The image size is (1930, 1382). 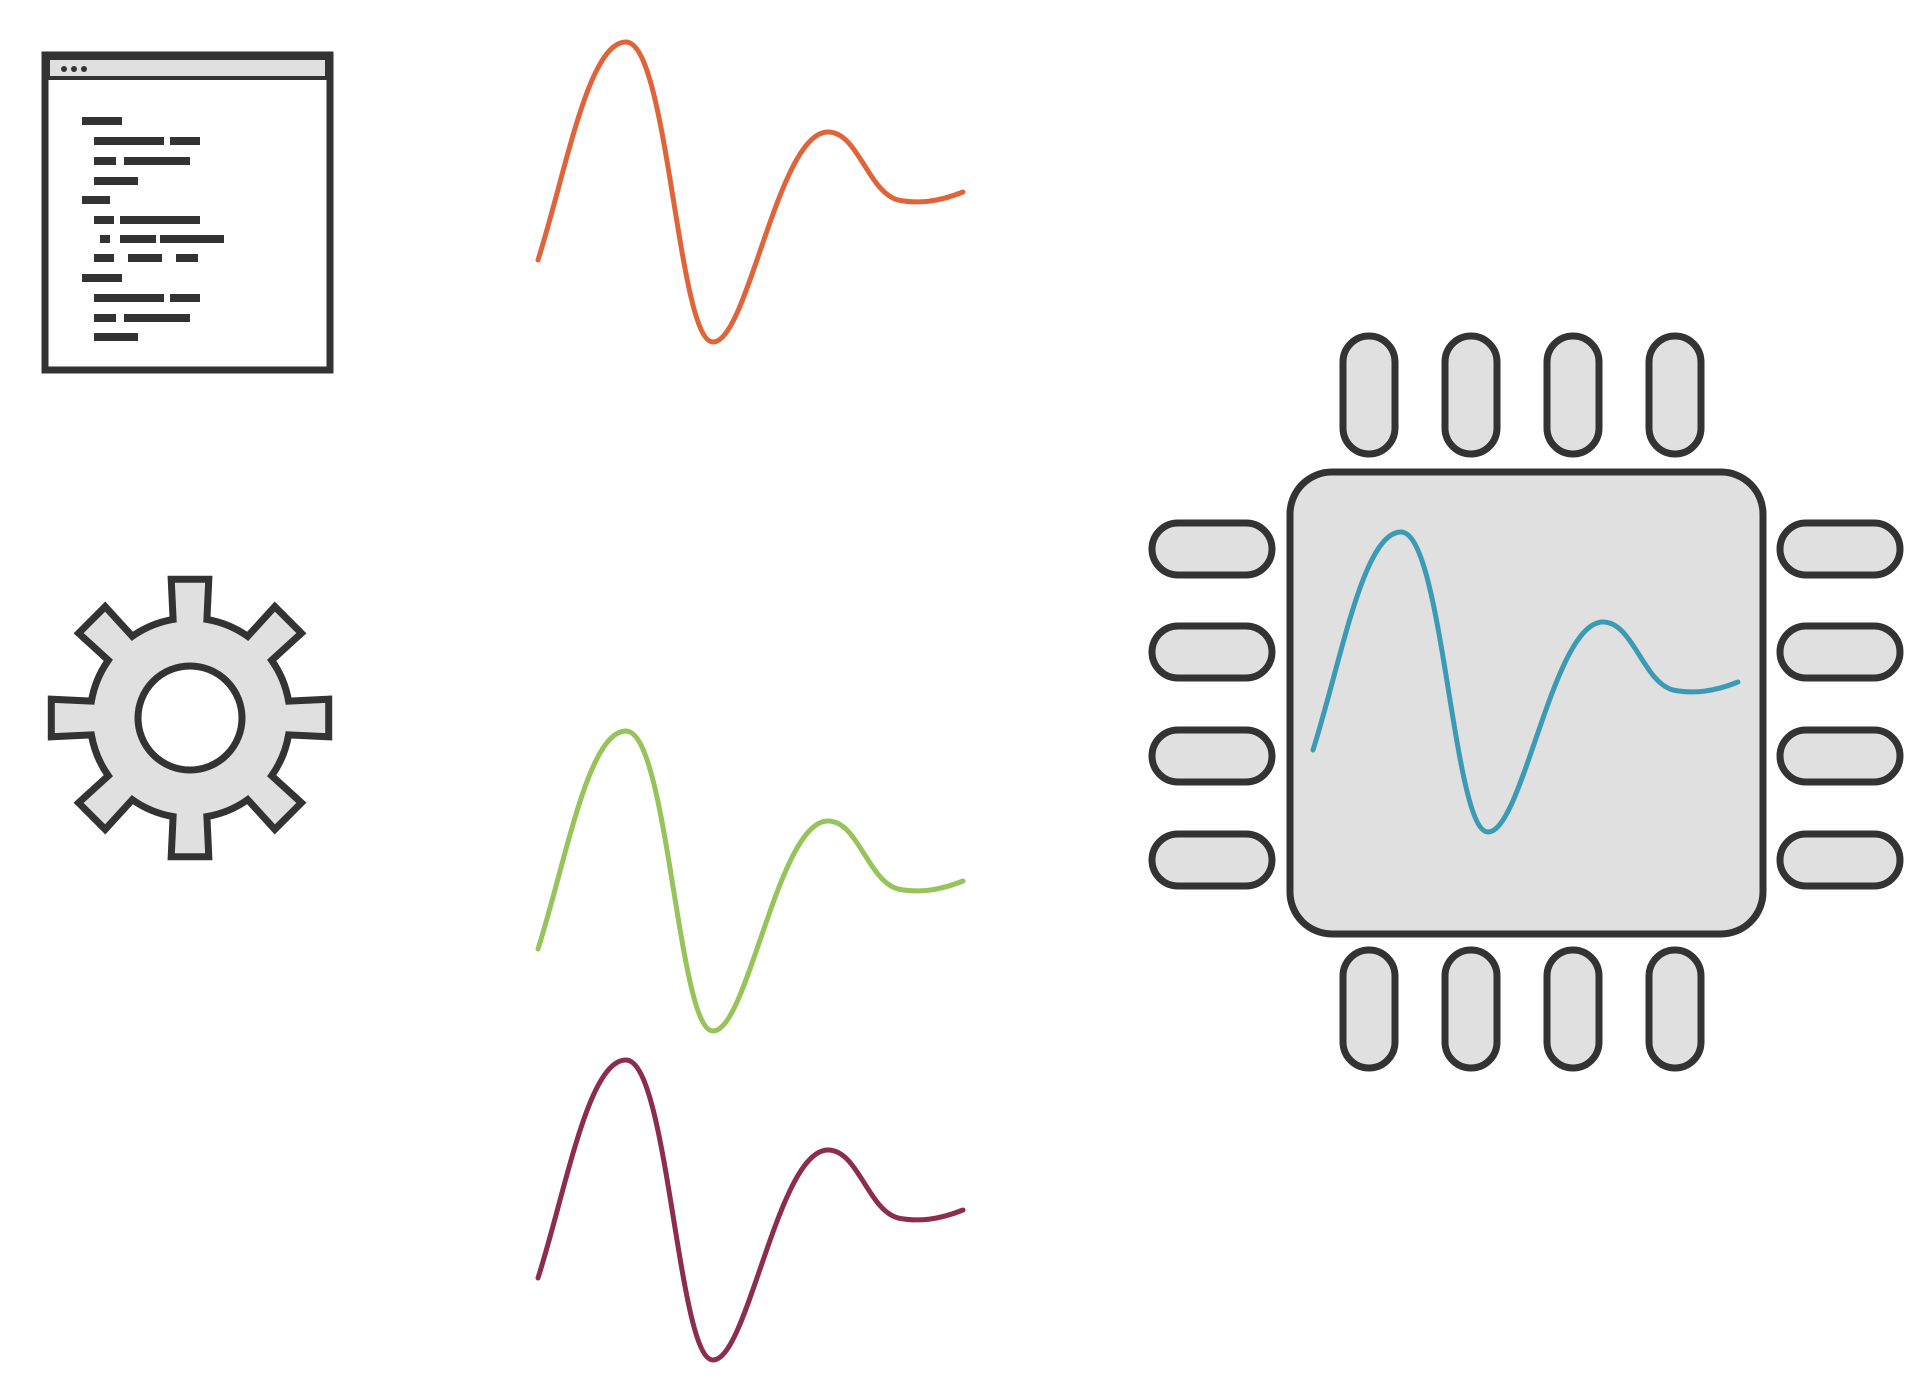 I want to click on code-lines, so click(x=153, y=229).